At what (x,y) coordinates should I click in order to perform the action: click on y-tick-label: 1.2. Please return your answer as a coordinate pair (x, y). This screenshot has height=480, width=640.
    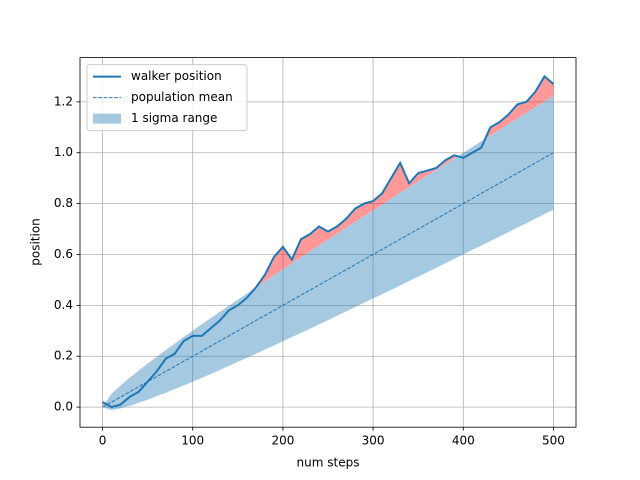
    Looking at the image, I should click on (63, 101).